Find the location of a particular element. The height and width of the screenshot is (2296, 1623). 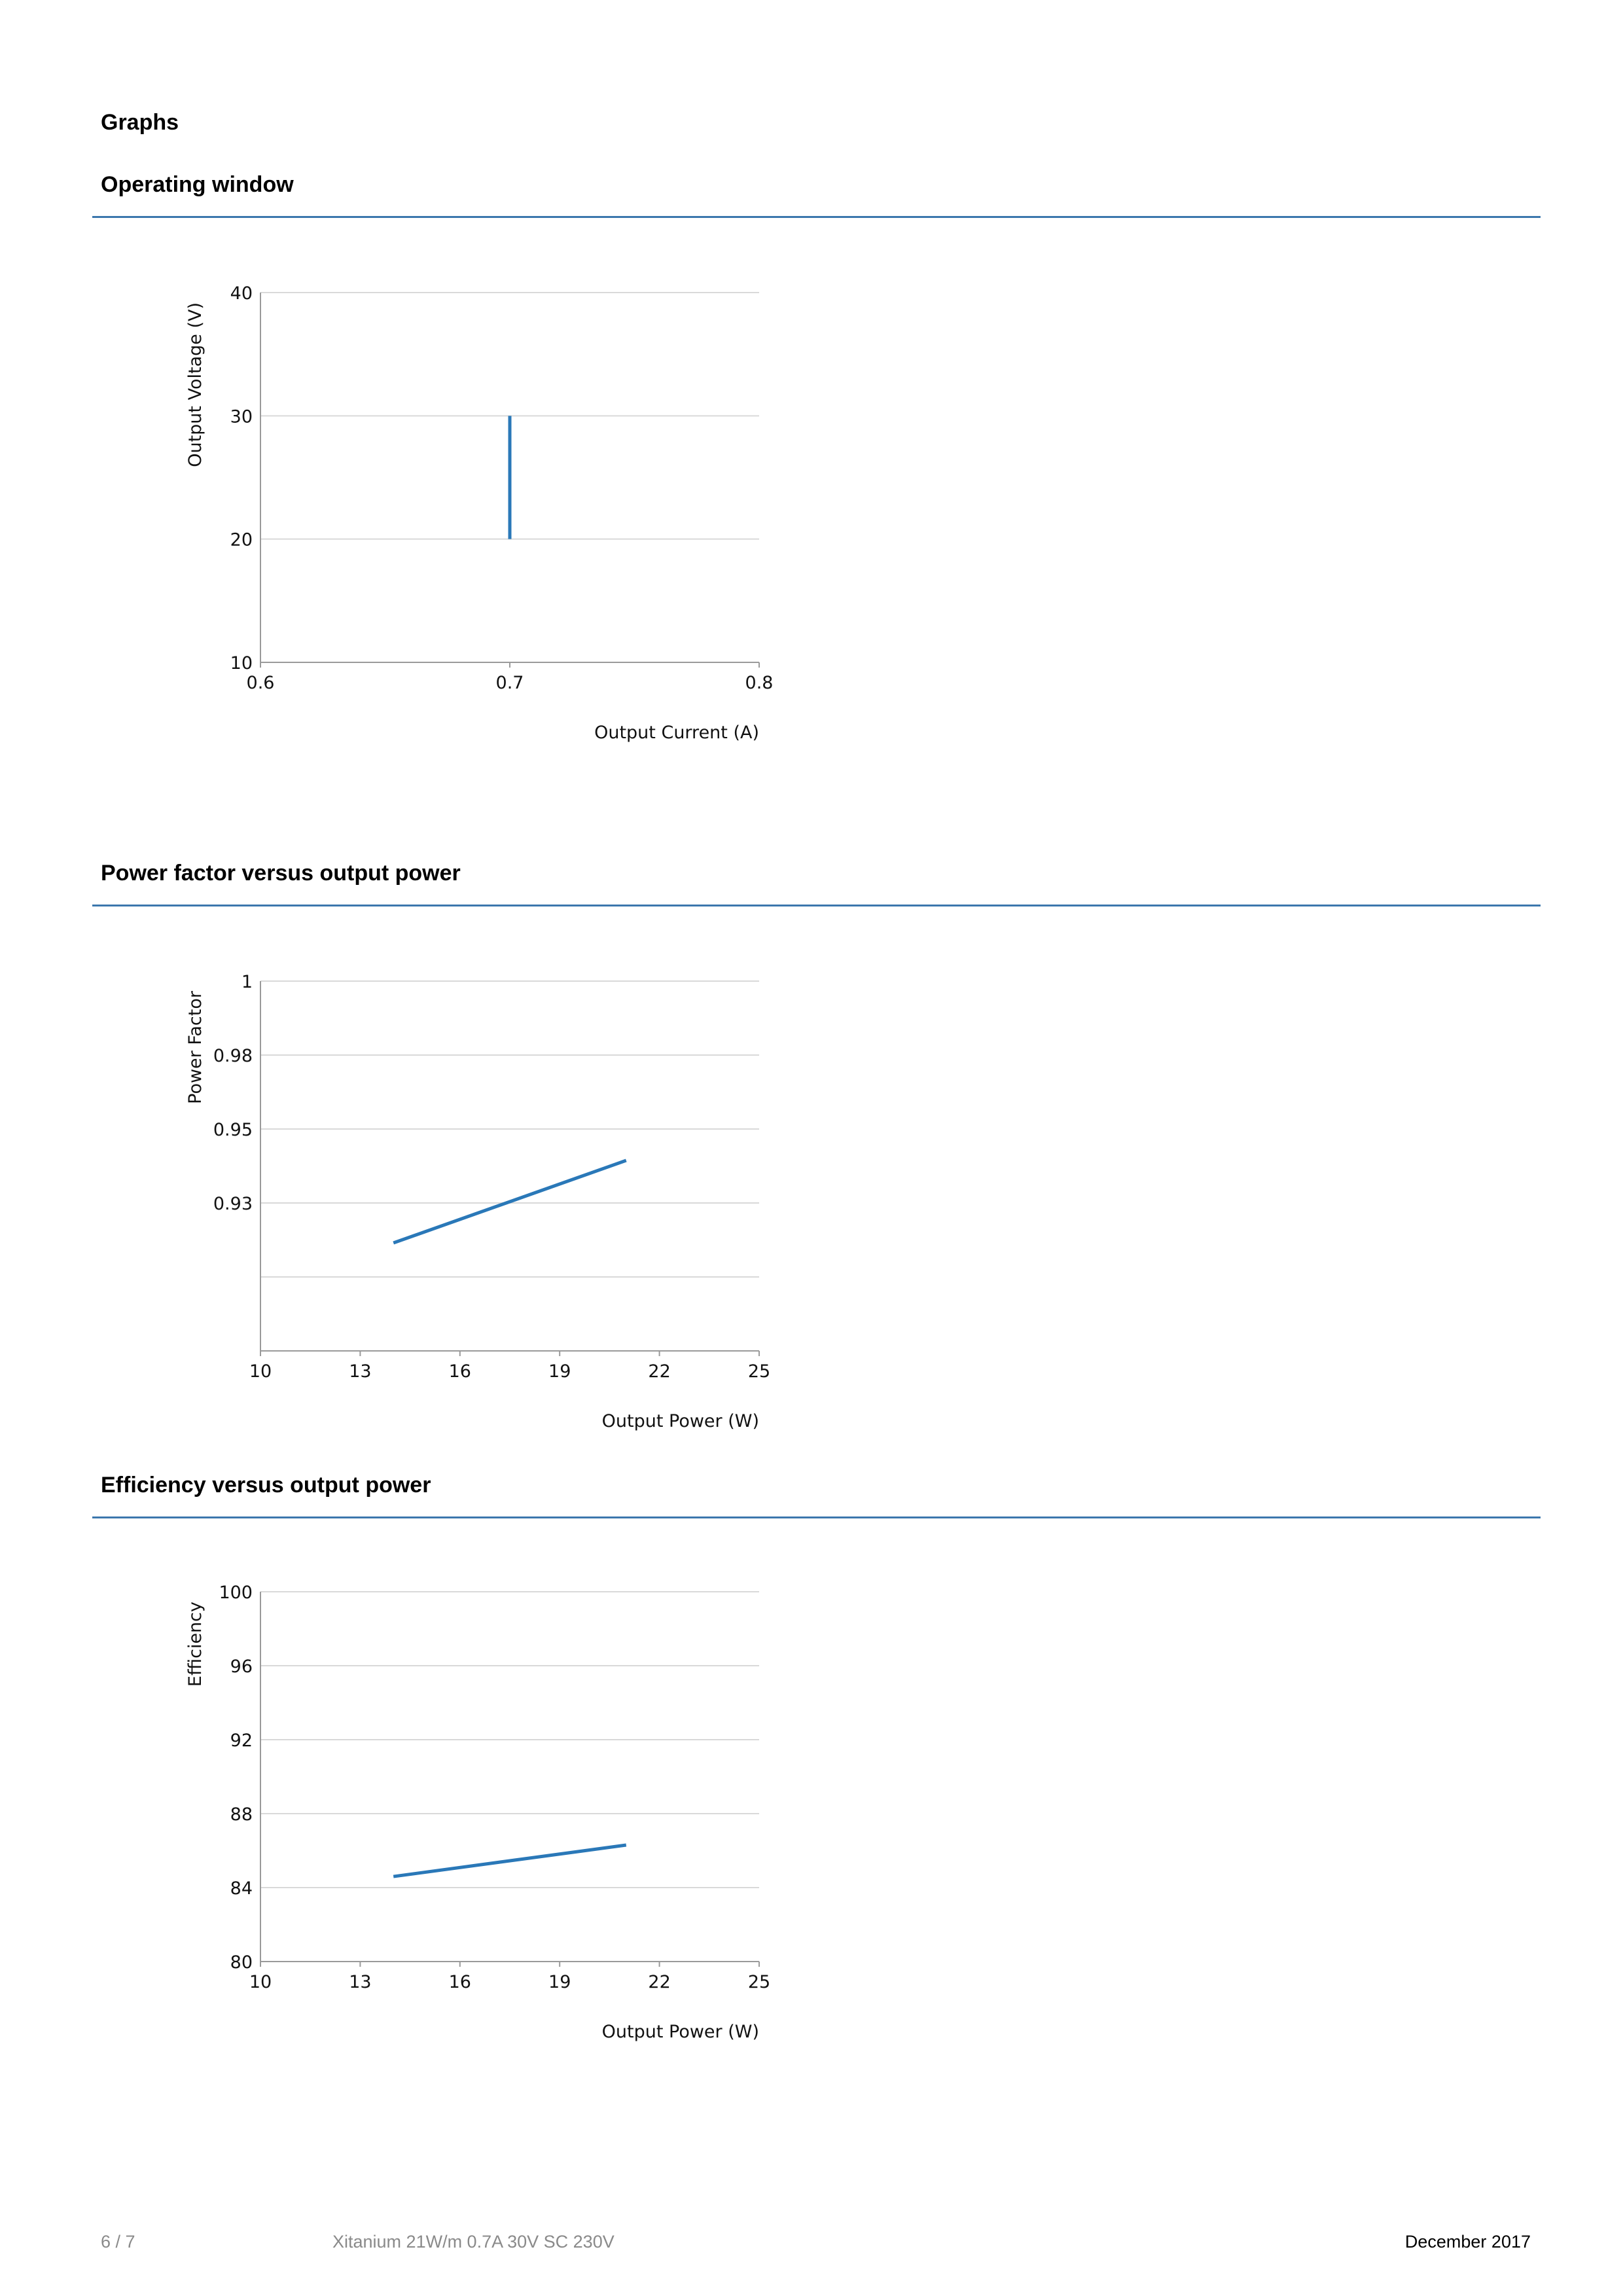

x-tick-label: 0.6 is located at coordinates (261, 683).